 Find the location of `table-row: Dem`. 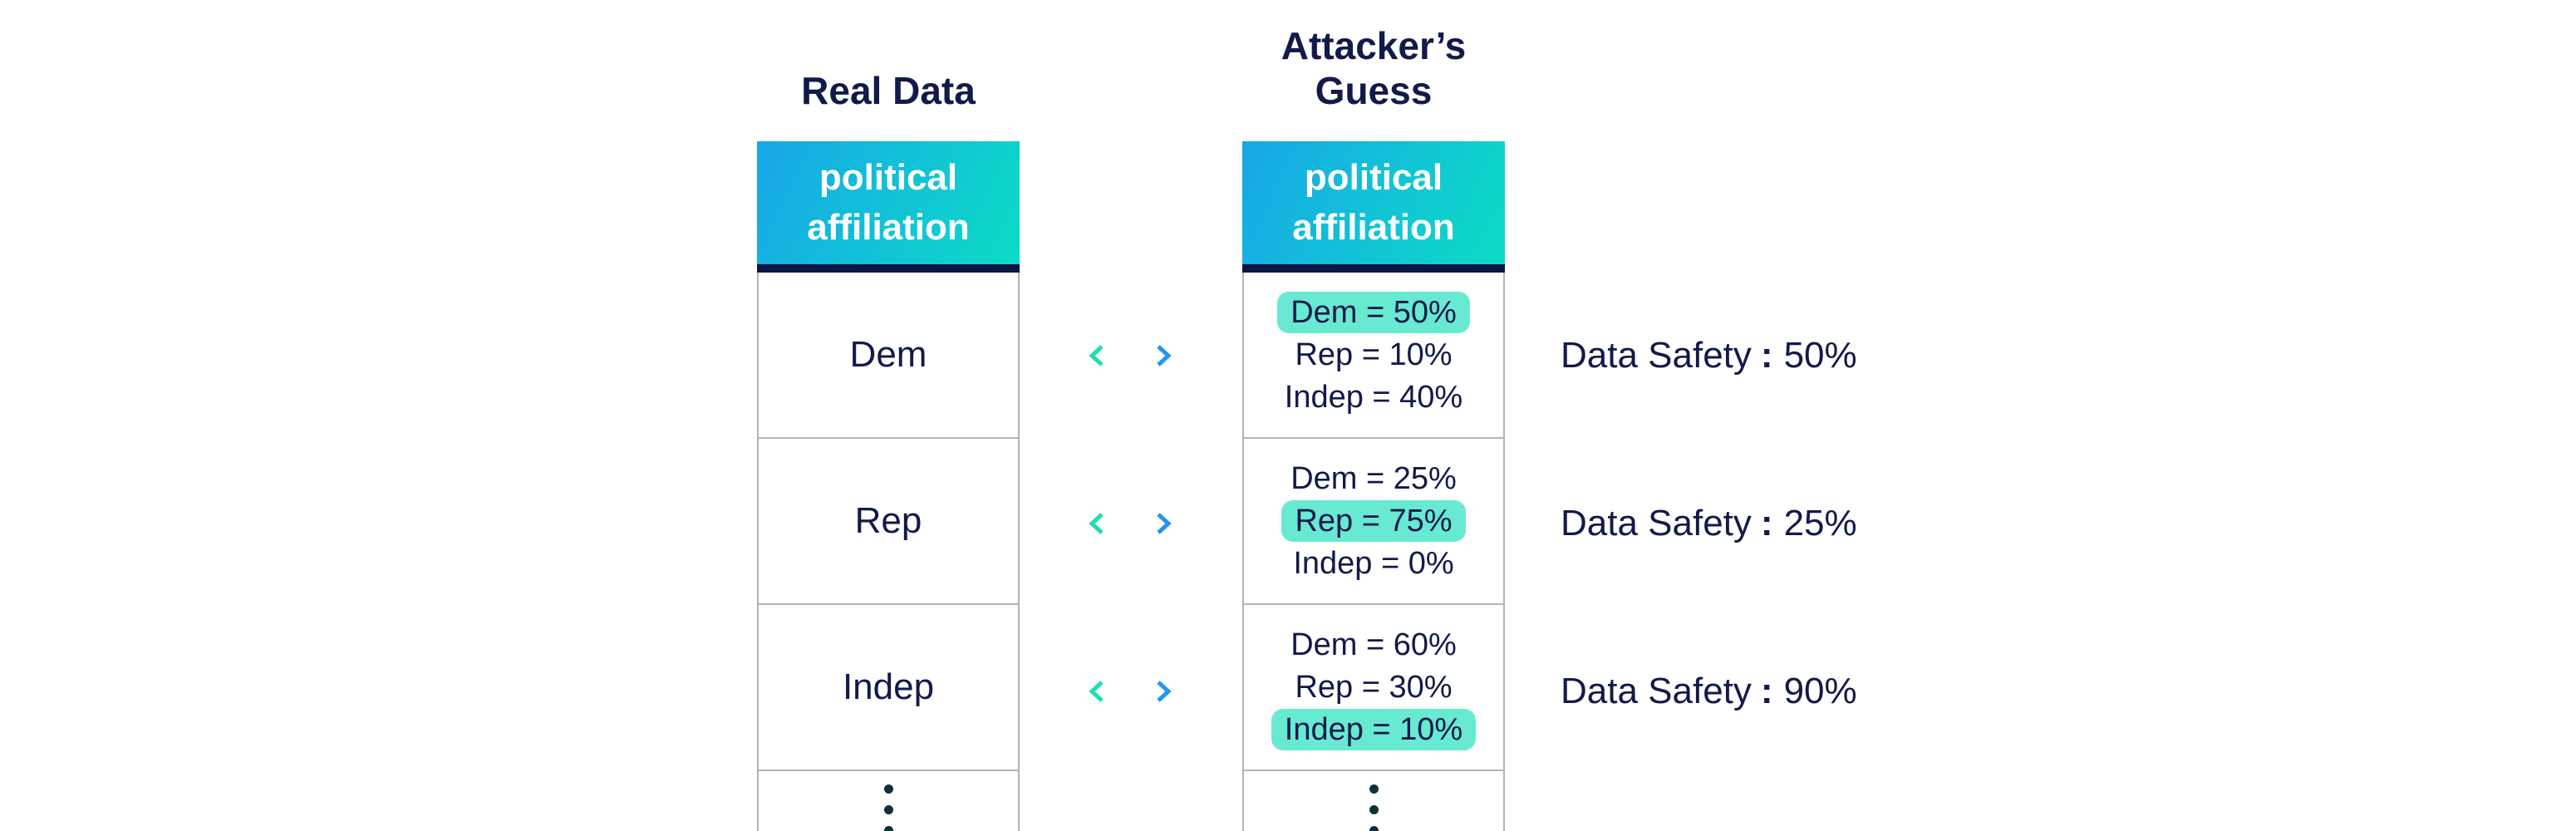

table-row: Dem is located at coordinates (889, 356).